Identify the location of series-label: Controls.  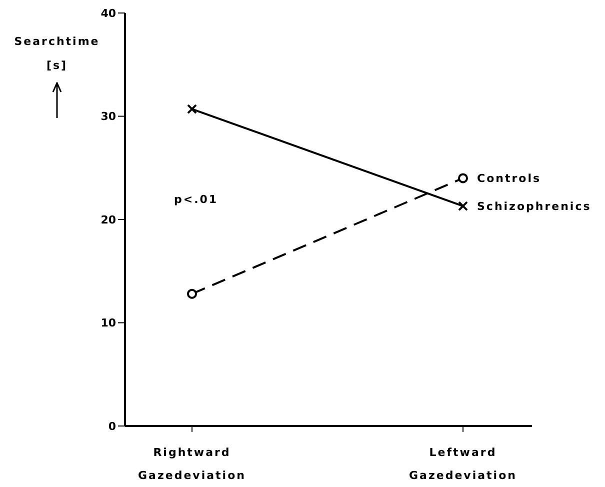
(509, 179).